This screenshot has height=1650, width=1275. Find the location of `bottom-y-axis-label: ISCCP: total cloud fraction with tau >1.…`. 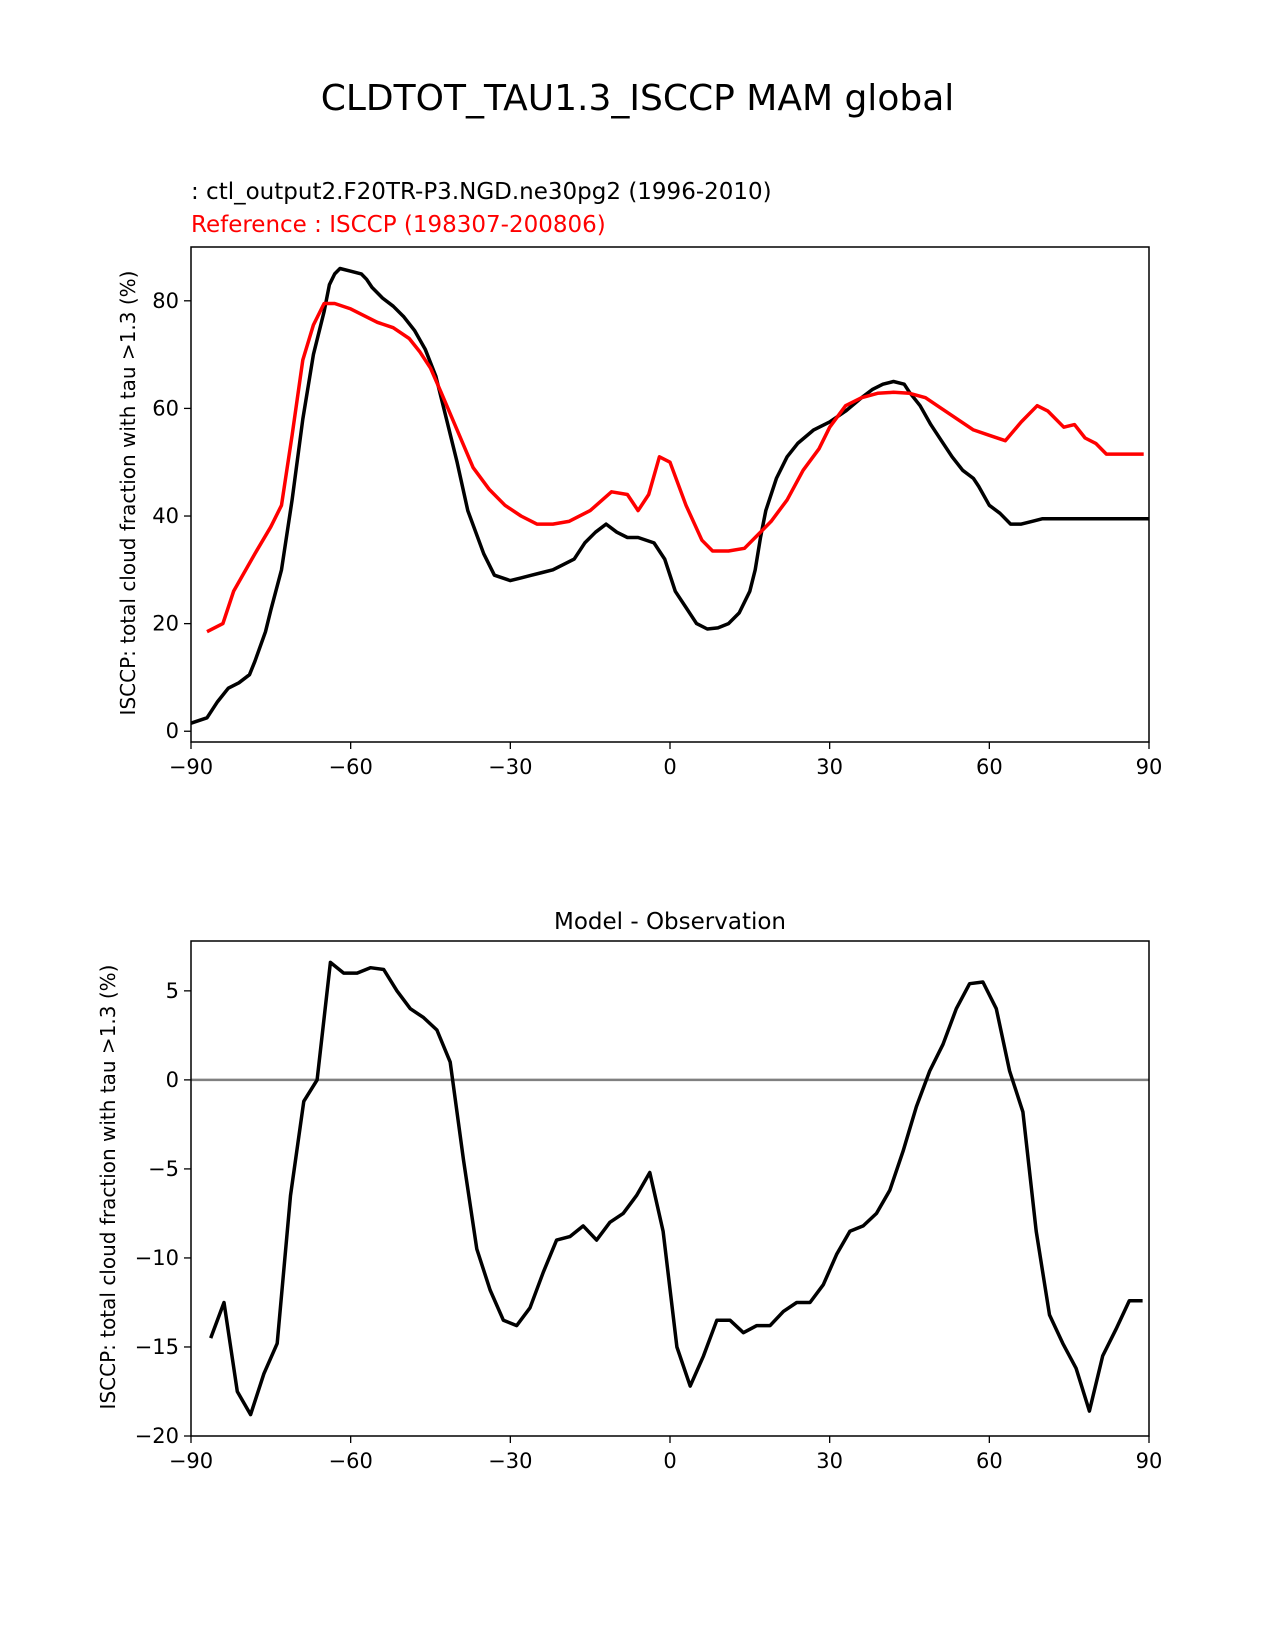

bottom-y-axis-label: ISCCP: total cloud fraction with tau >1.… is located at coordinates (108, 1187).